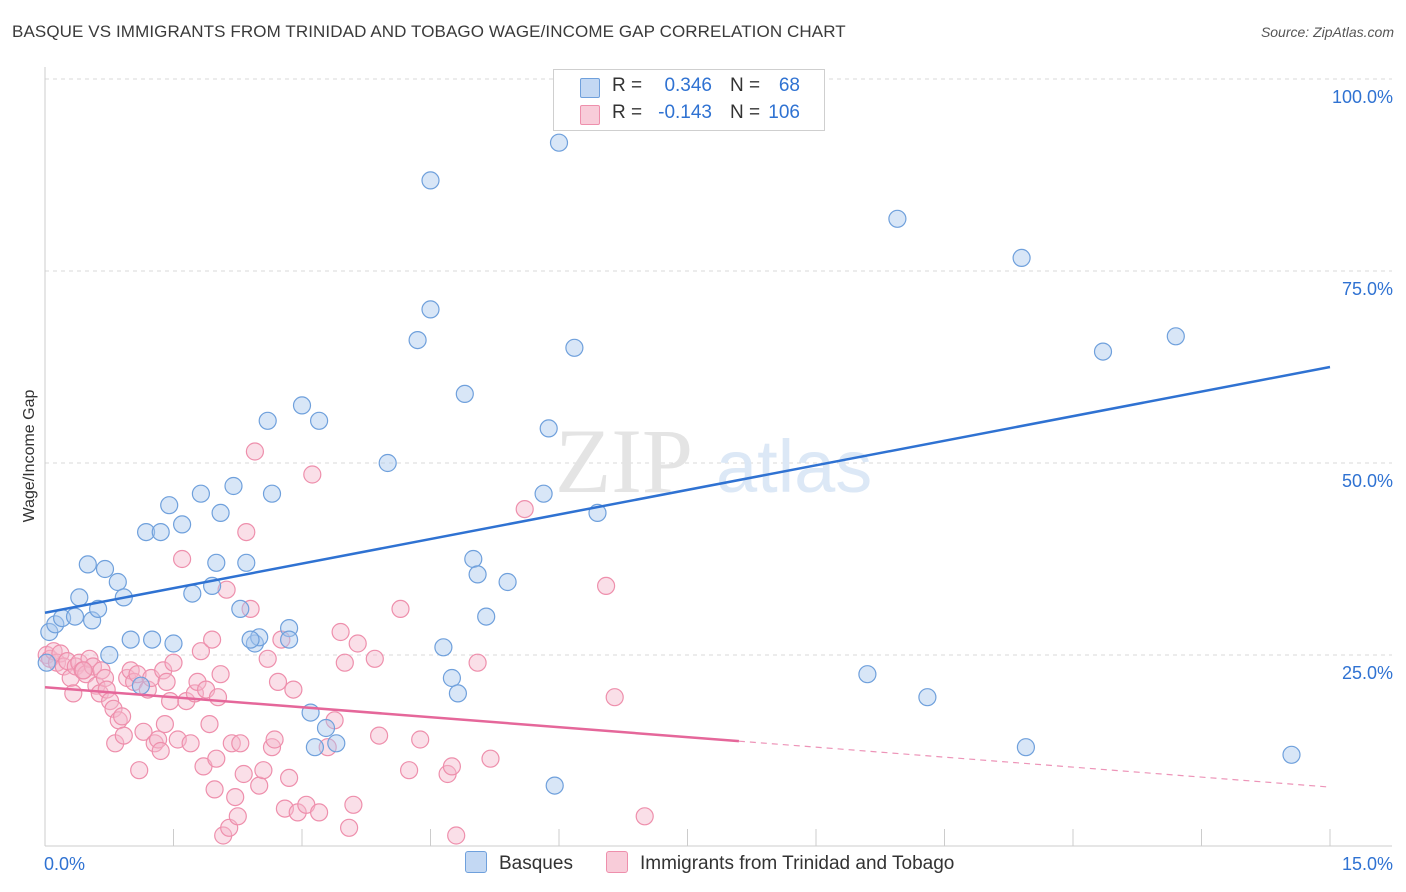 This screenshot has width=1406, height=892. I want to click on bottom-legend-label-trinidad: Immigrants from Trinidad and Tobago, so click(797, 863).